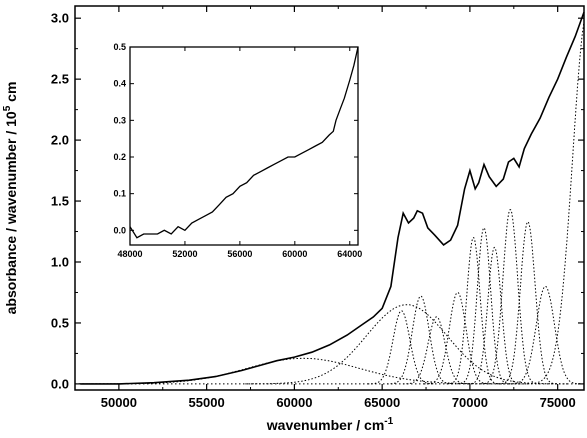 This screenshot has width=587, height=438. Describe the element at coordinates (60, 201) in the screenshot. I see `y-tick-label-3: 1.5` at that location.